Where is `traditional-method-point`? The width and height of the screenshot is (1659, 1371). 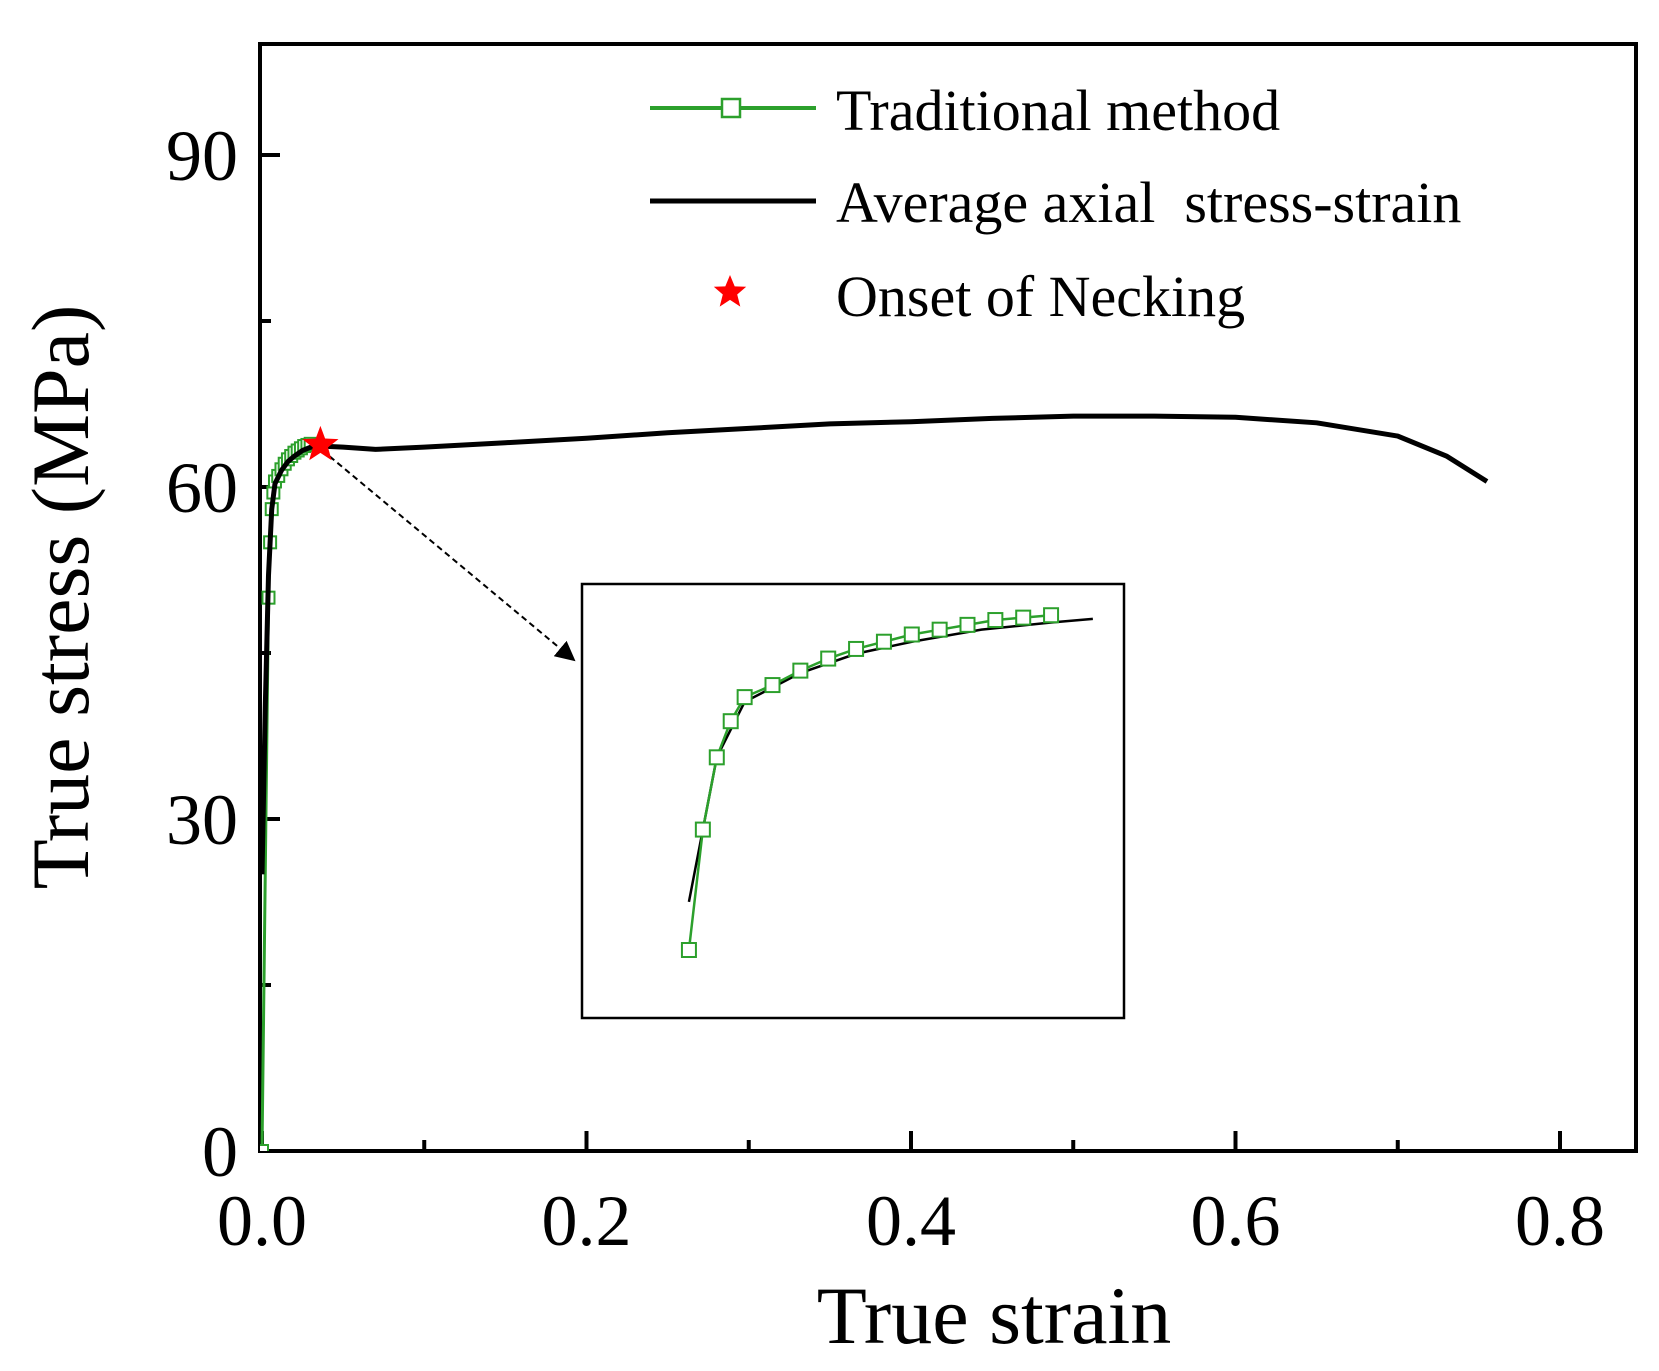
traditional-method-point is located at coordinates (264, 1147).